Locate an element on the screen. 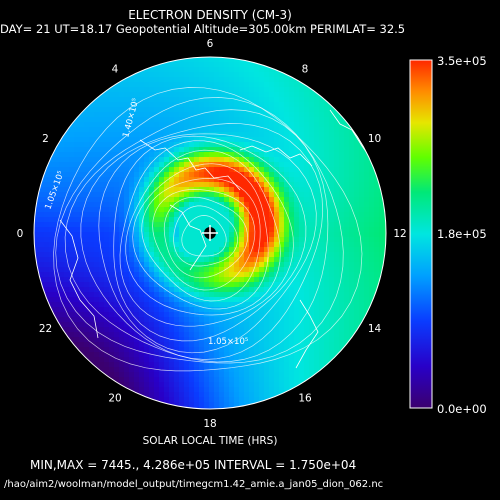  contour-line is located at coordinates (205, 236).